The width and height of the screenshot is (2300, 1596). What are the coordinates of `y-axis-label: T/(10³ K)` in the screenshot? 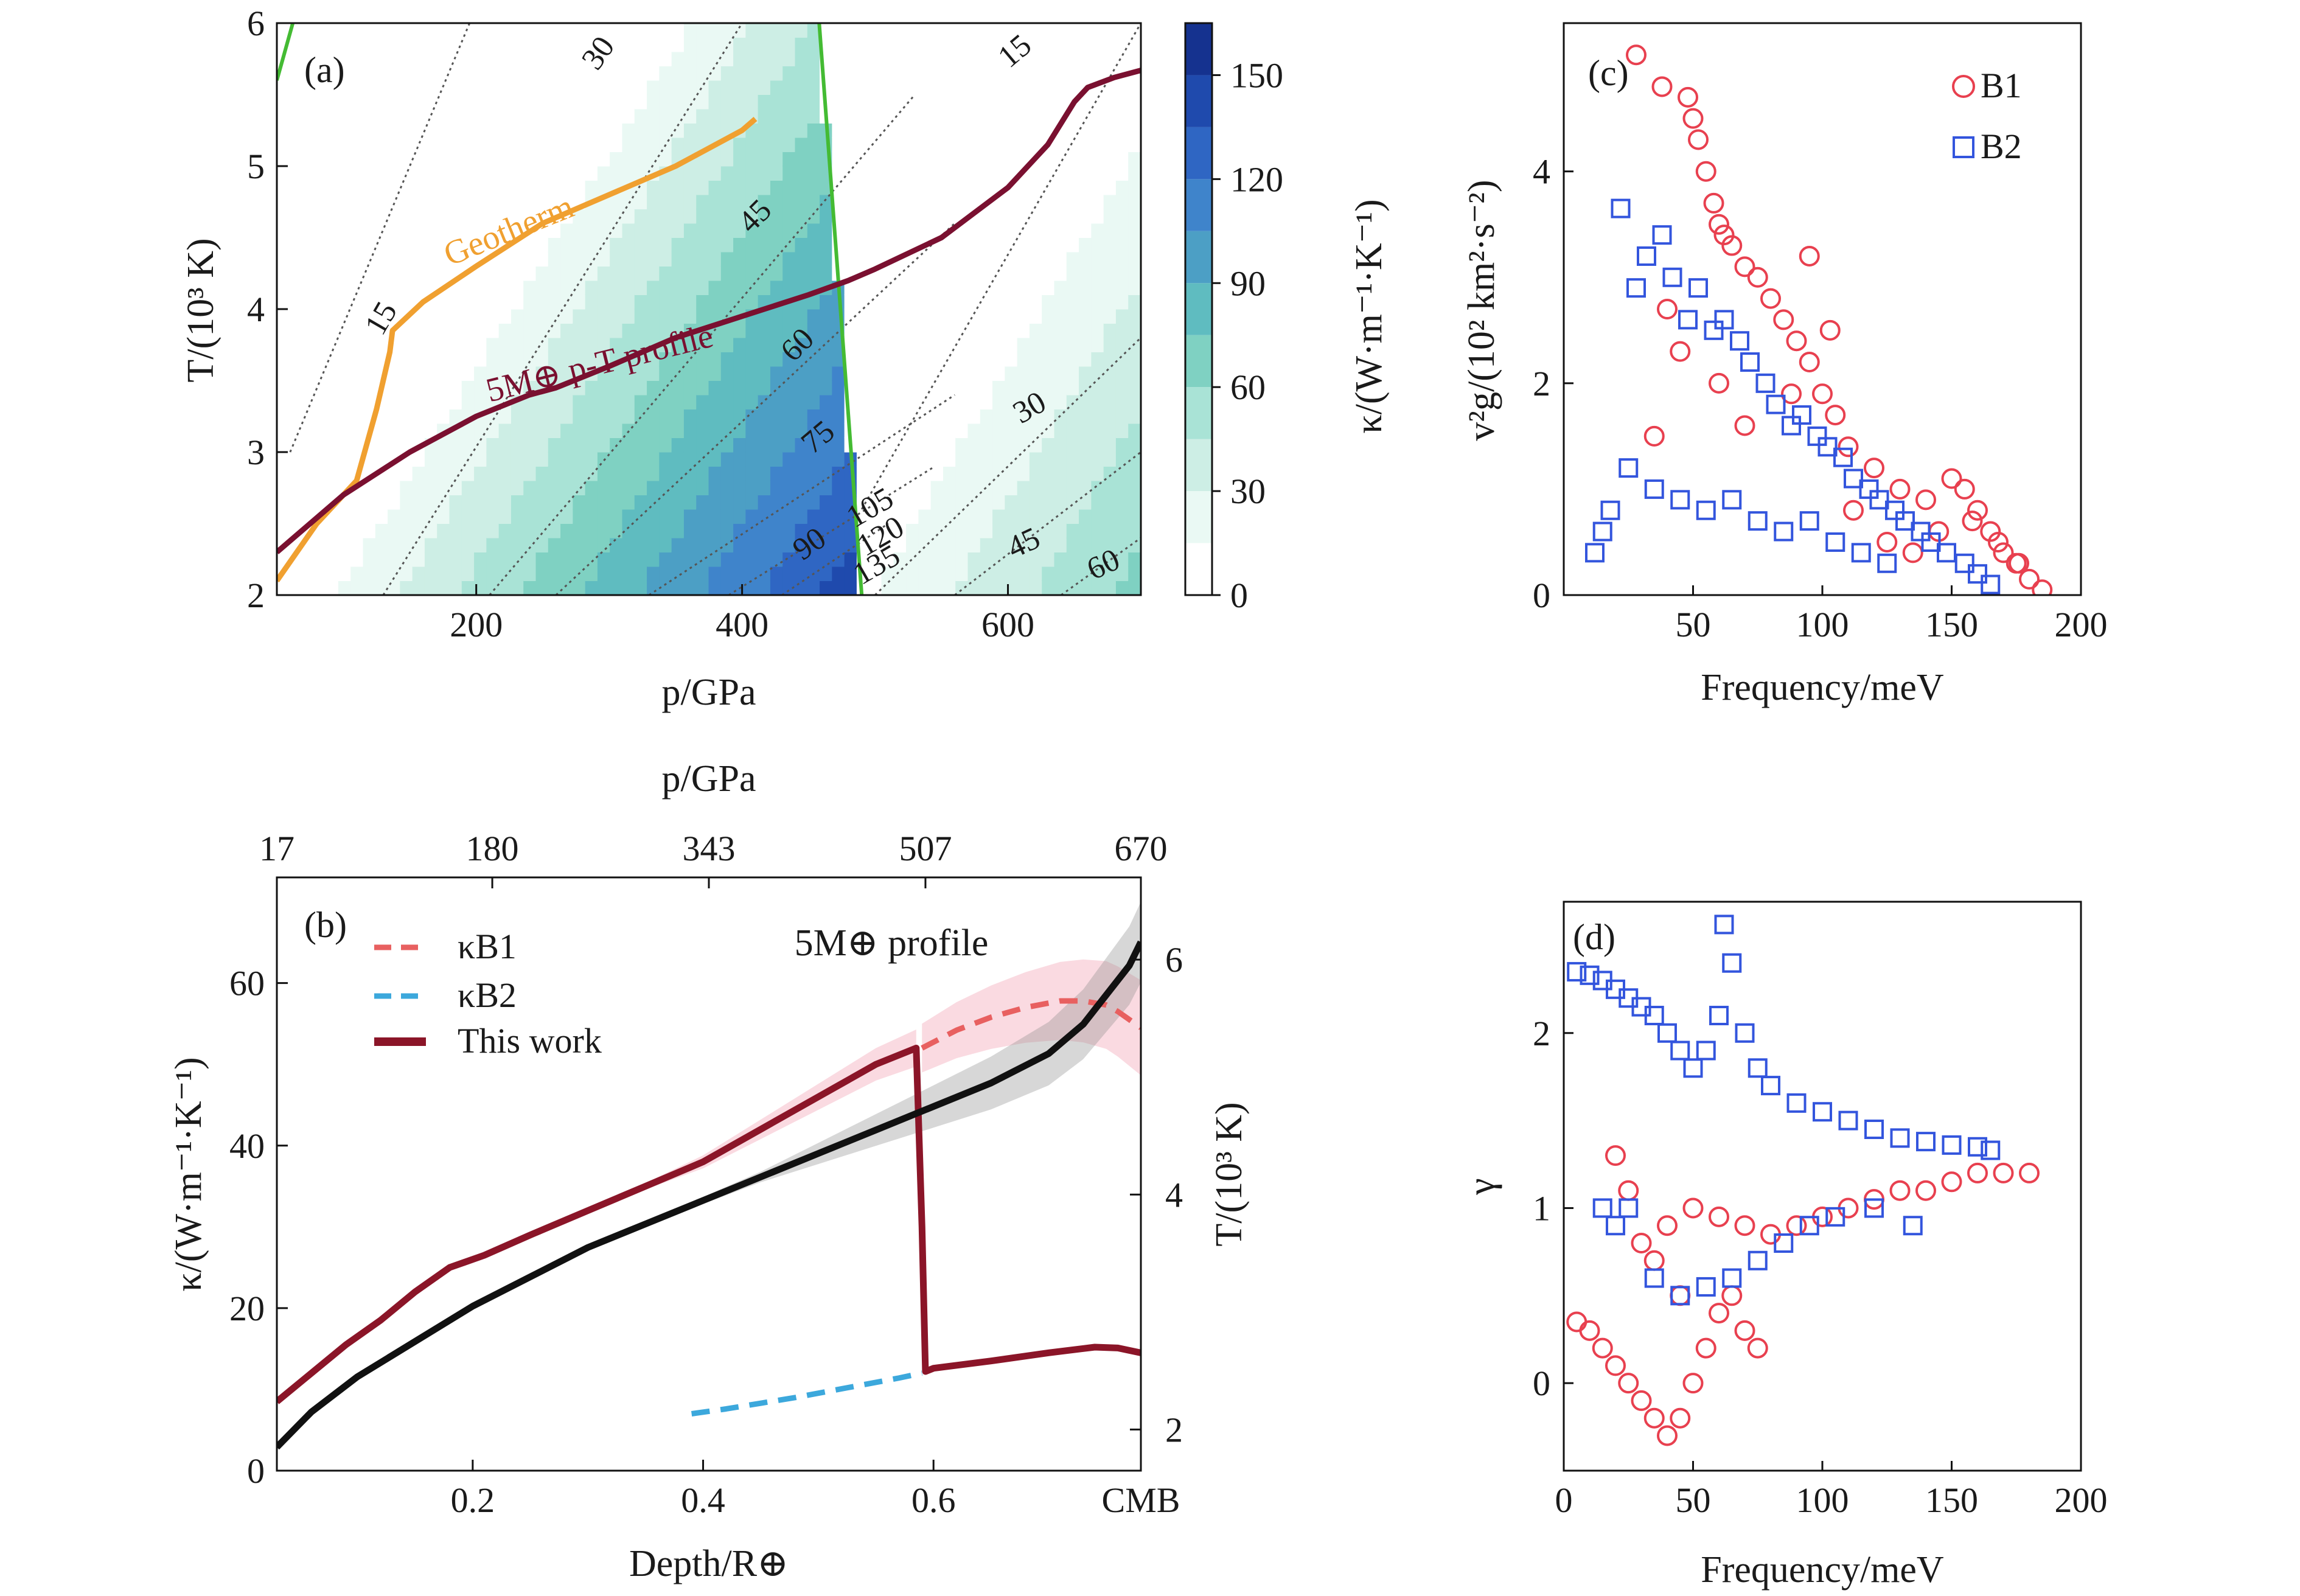 It's located at (200, 310).